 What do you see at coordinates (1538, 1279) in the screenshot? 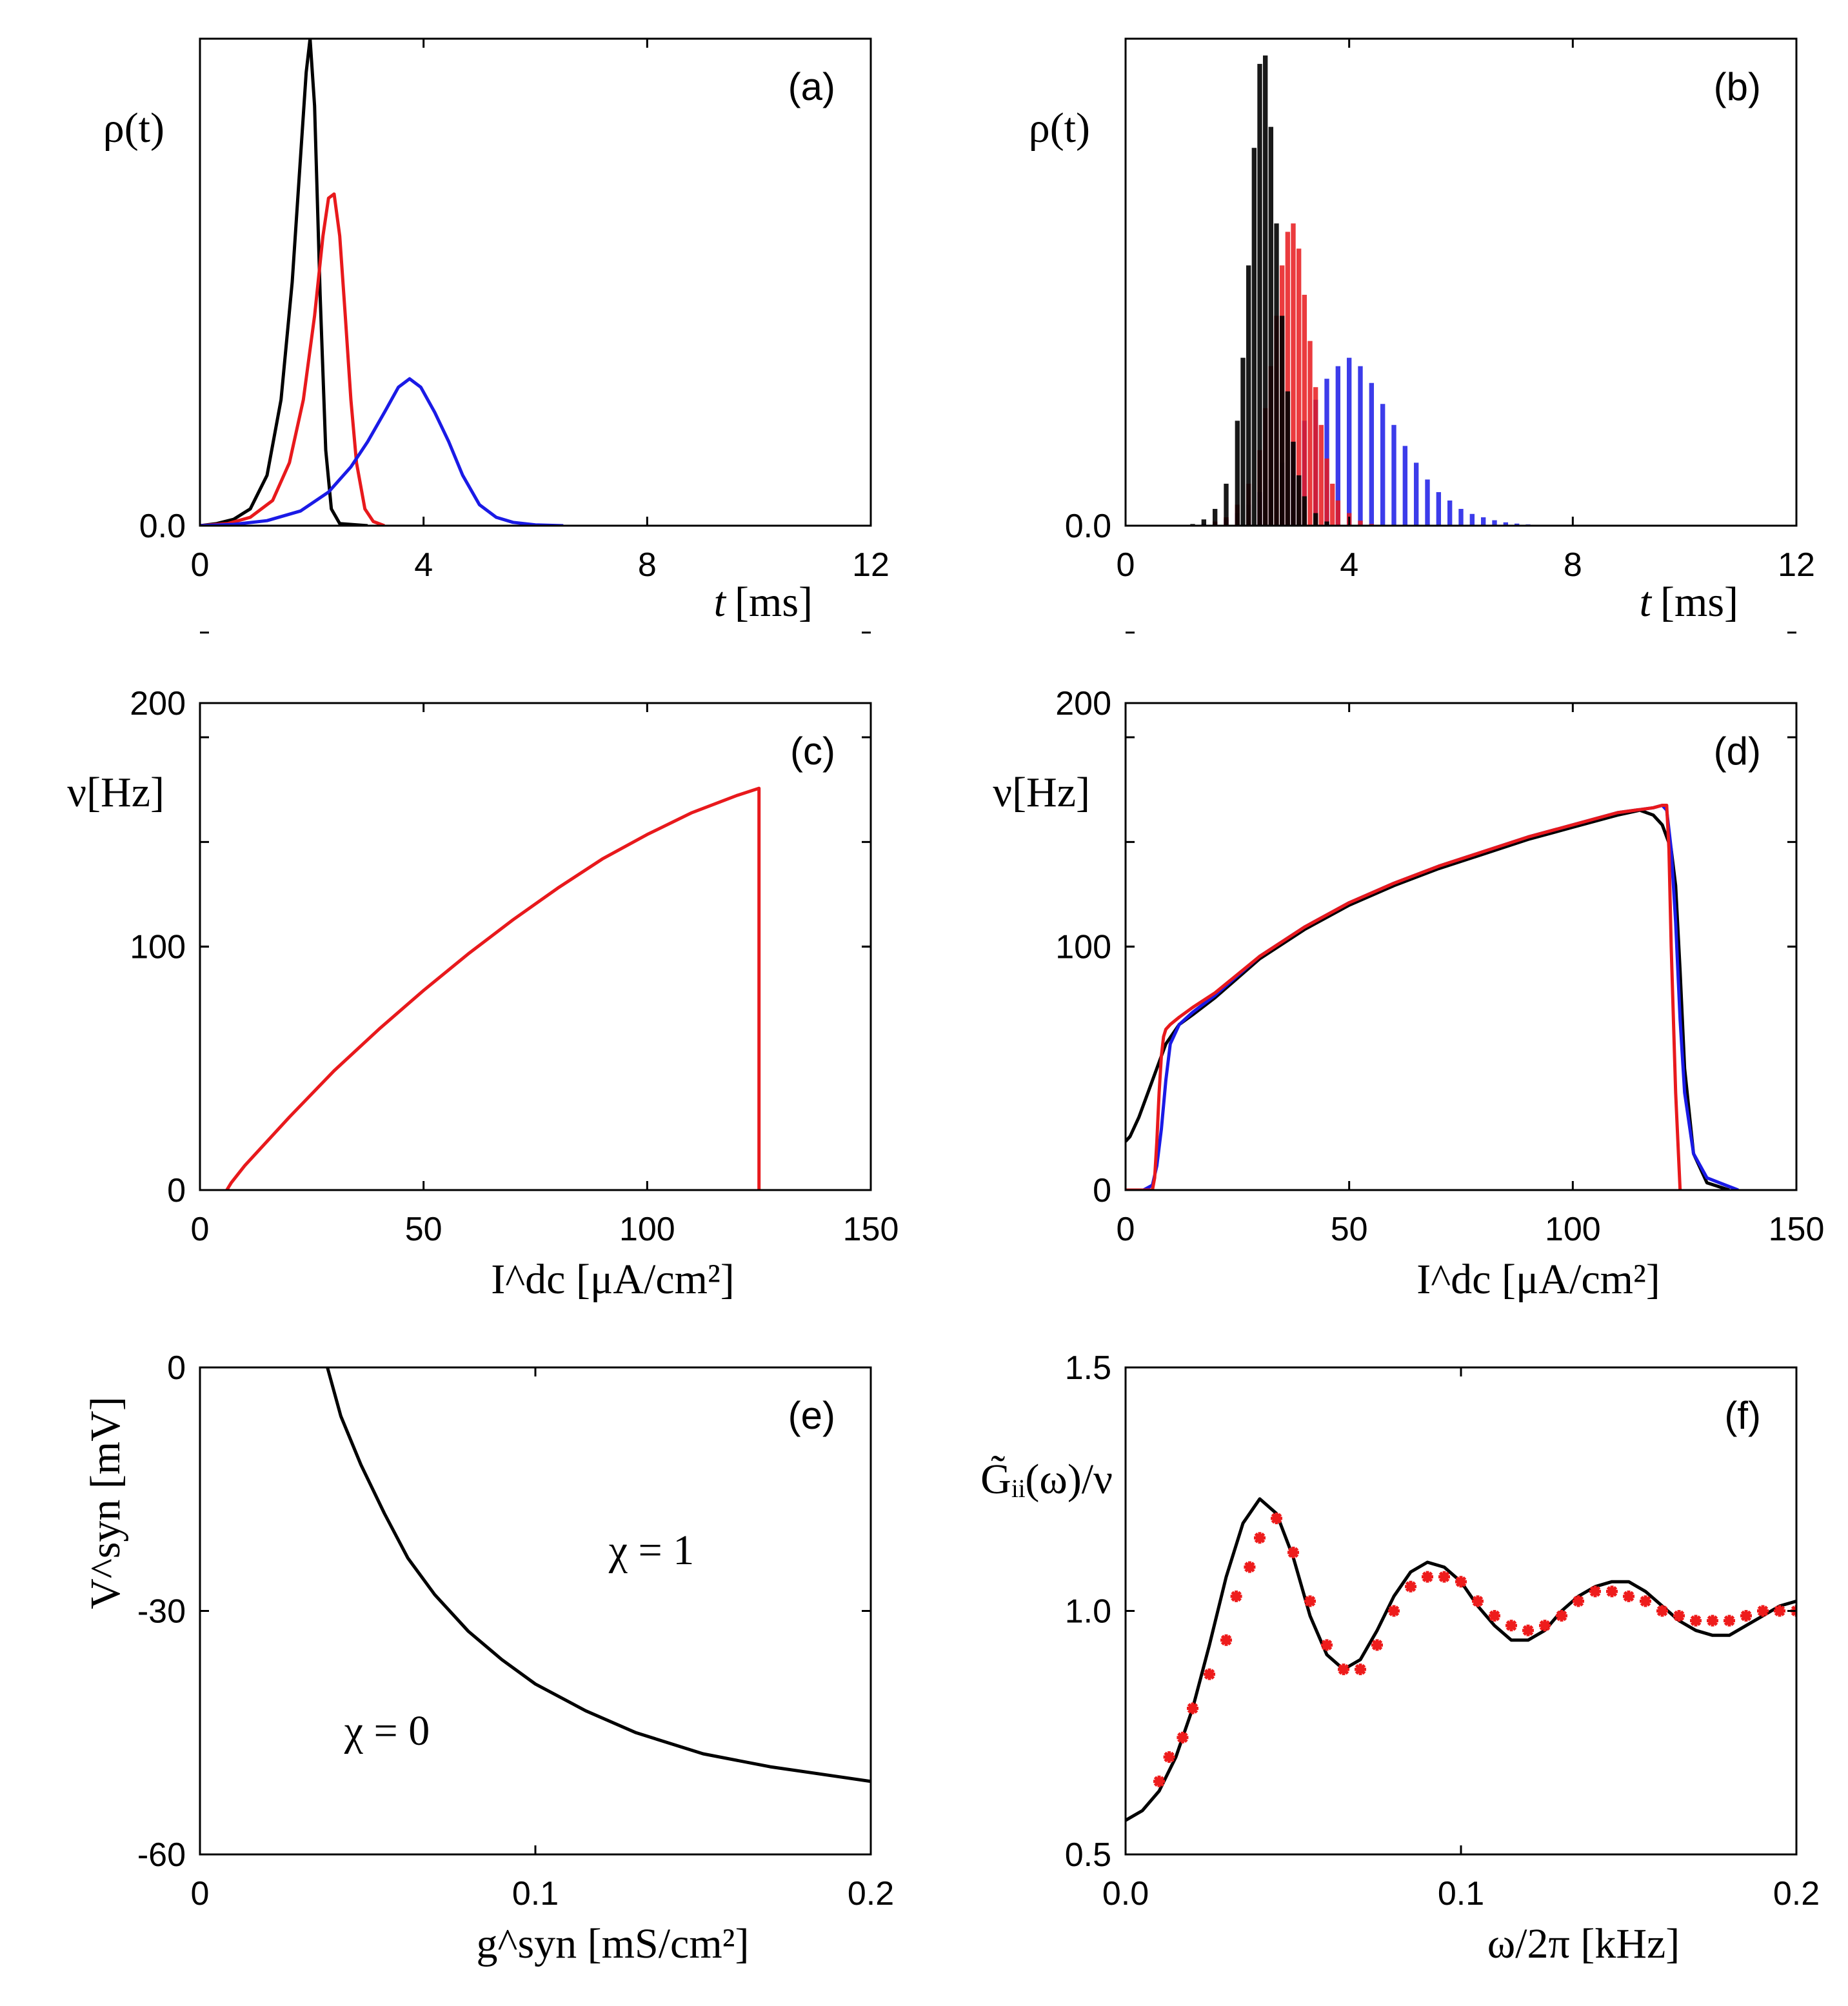
I see `x-axis-label: I^dc [μA/cm²]` at bounding box center [1538, 1279].